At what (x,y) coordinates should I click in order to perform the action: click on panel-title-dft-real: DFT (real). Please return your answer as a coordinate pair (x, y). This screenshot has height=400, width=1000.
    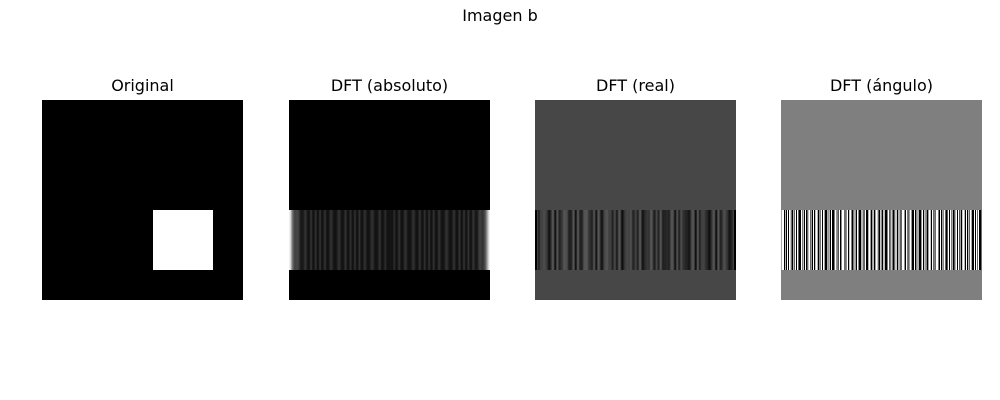
    Looking at the image, I should click on (635, 85).